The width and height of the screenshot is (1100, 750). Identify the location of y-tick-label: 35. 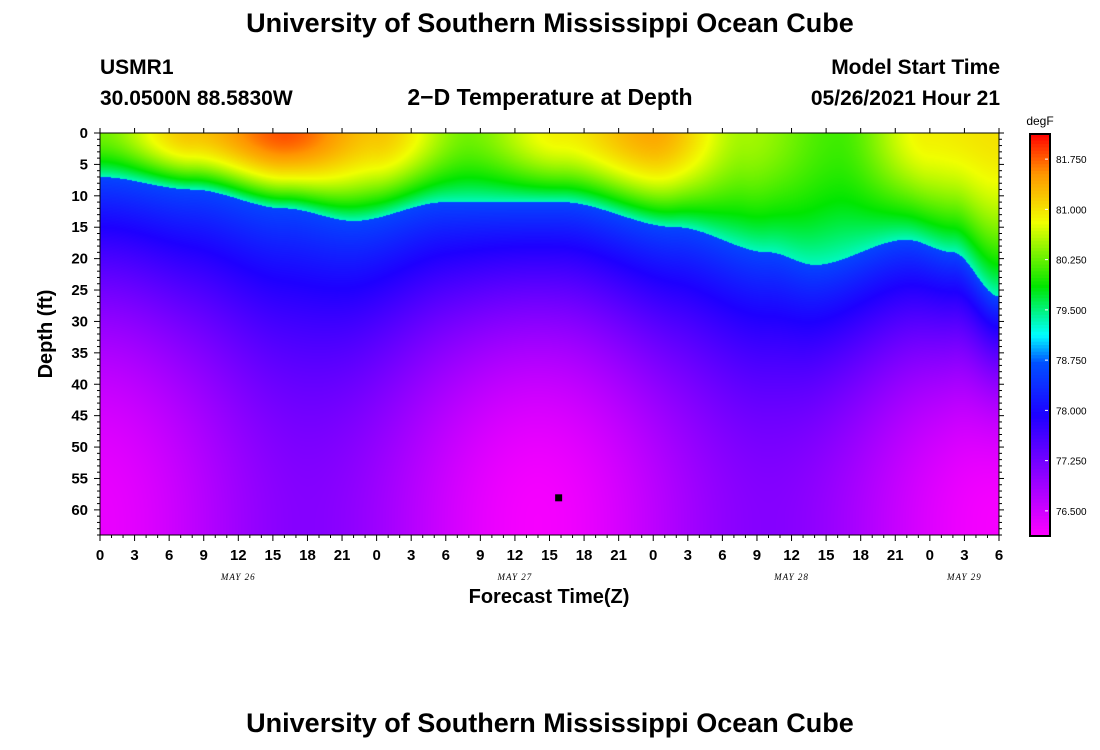
(79, 353).